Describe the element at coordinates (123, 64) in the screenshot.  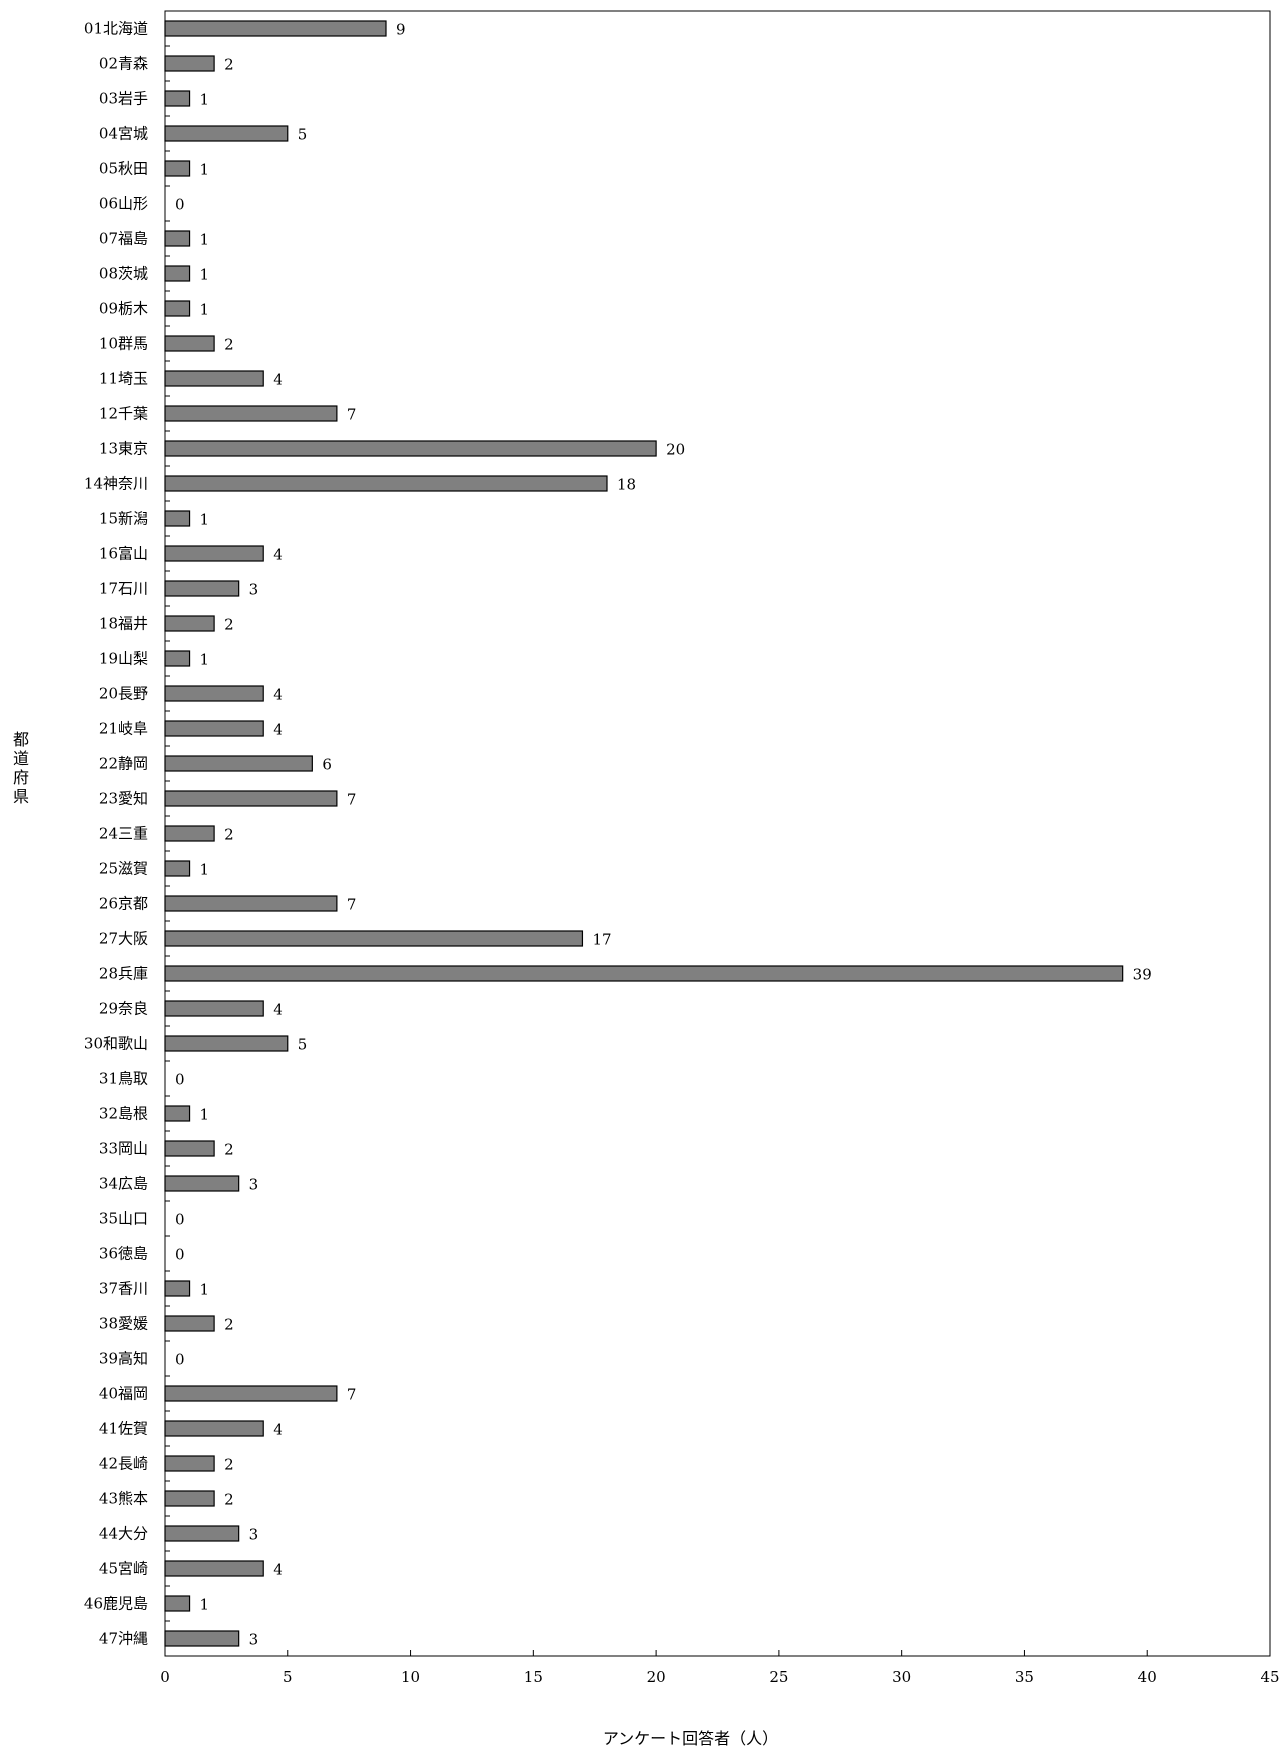
I see `category-label: 02青森` at that location.